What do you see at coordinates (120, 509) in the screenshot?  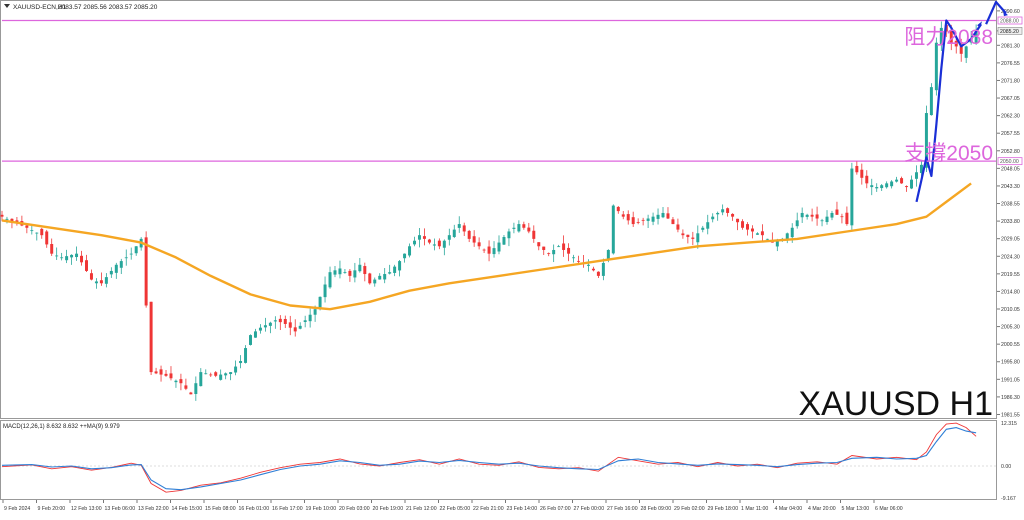 I see `time-tick-label: 13 Feb 06:00` at bounding box center [120, 509].